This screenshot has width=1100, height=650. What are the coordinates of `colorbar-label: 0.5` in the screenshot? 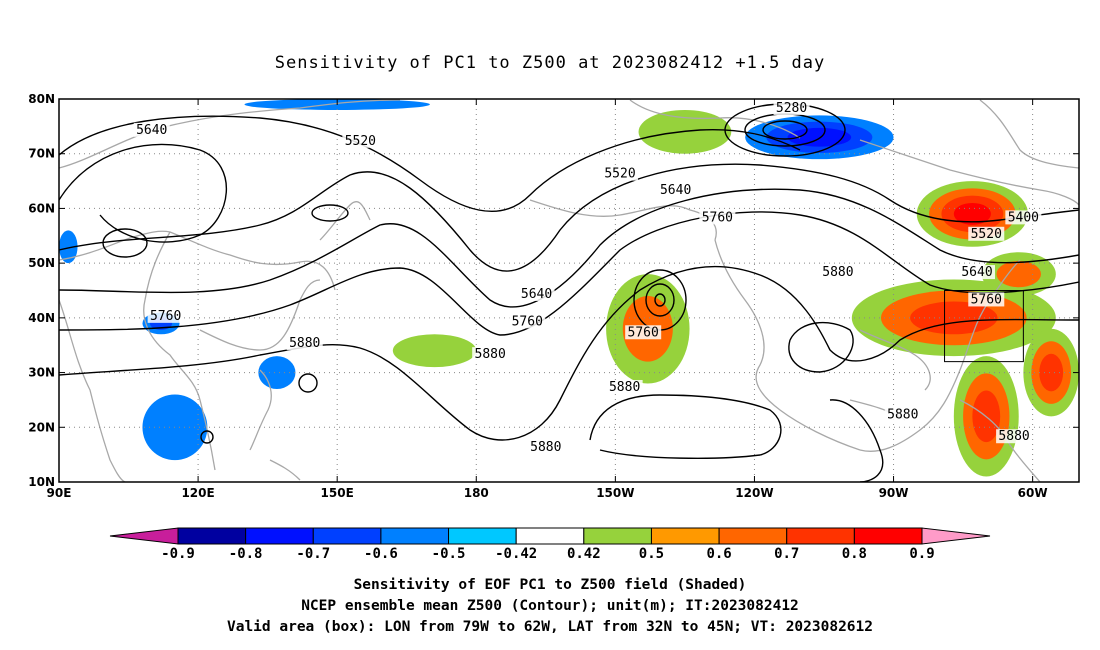 It's located at (651, 554).